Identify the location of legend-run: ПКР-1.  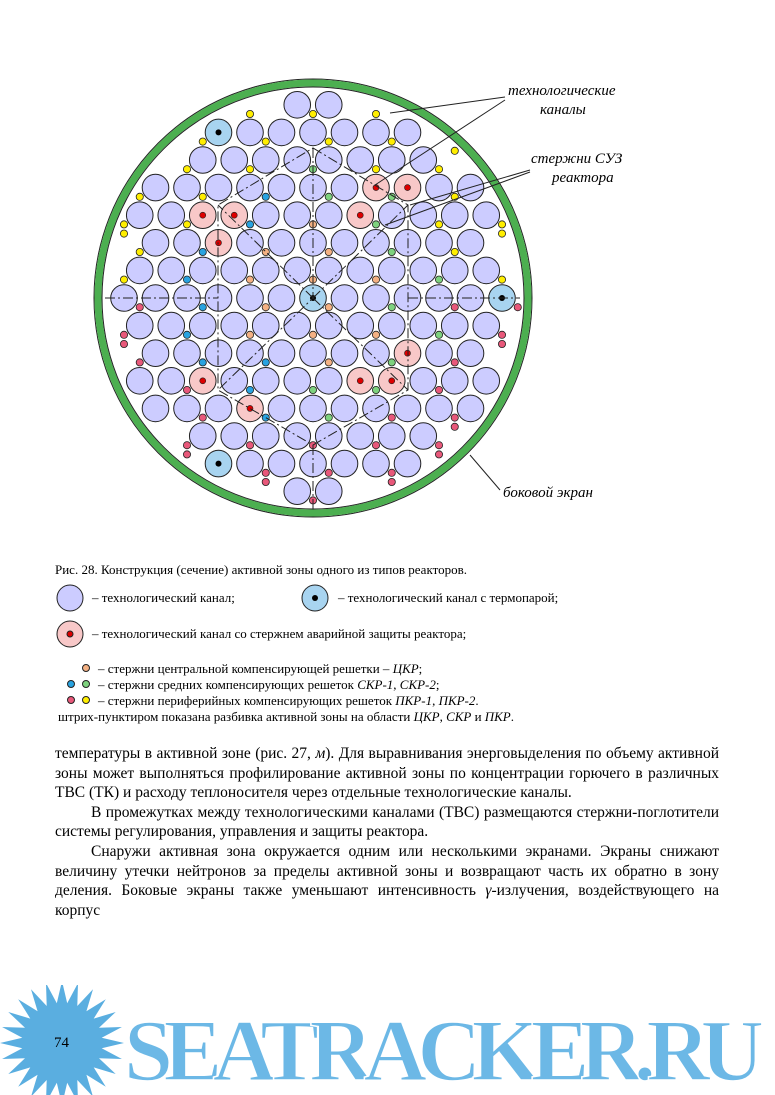
(414, 700).